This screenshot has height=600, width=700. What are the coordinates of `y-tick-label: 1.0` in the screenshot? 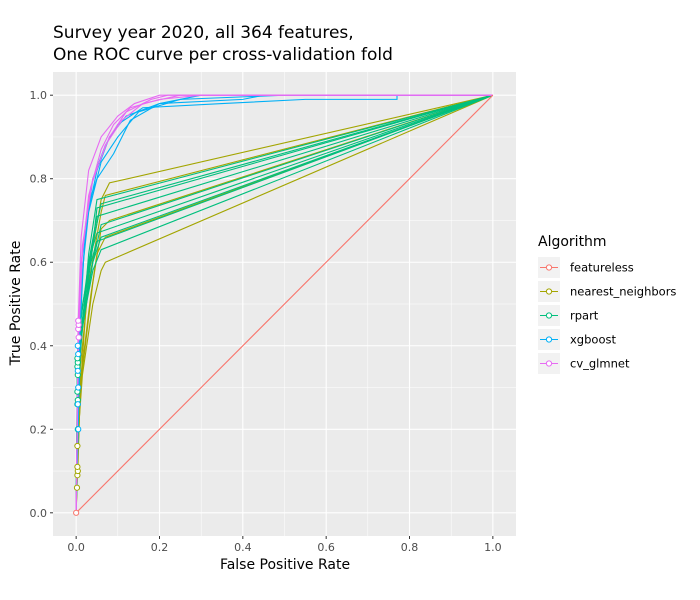 It's located at (39, 95).